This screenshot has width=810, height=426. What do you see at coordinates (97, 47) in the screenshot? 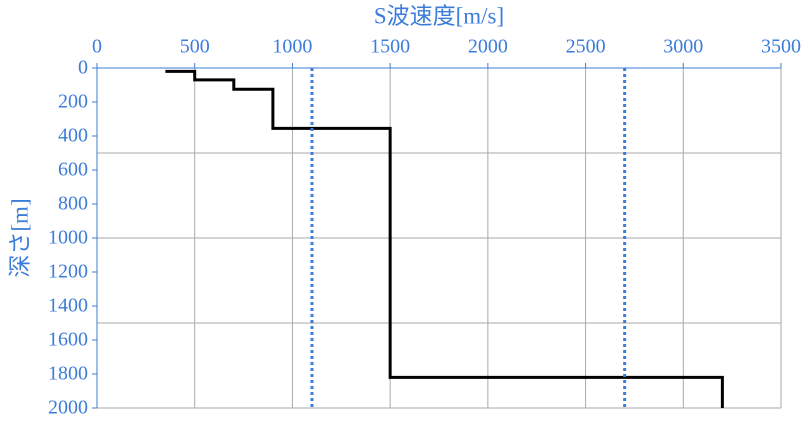
I see `x-tick-label: 0` at bounding box center [97, 47].